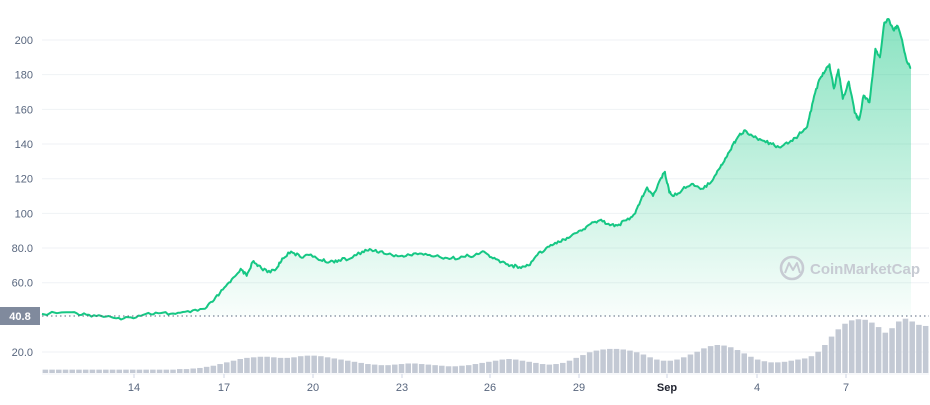  I want to click on baseline-label-bg, so click(20, 316).